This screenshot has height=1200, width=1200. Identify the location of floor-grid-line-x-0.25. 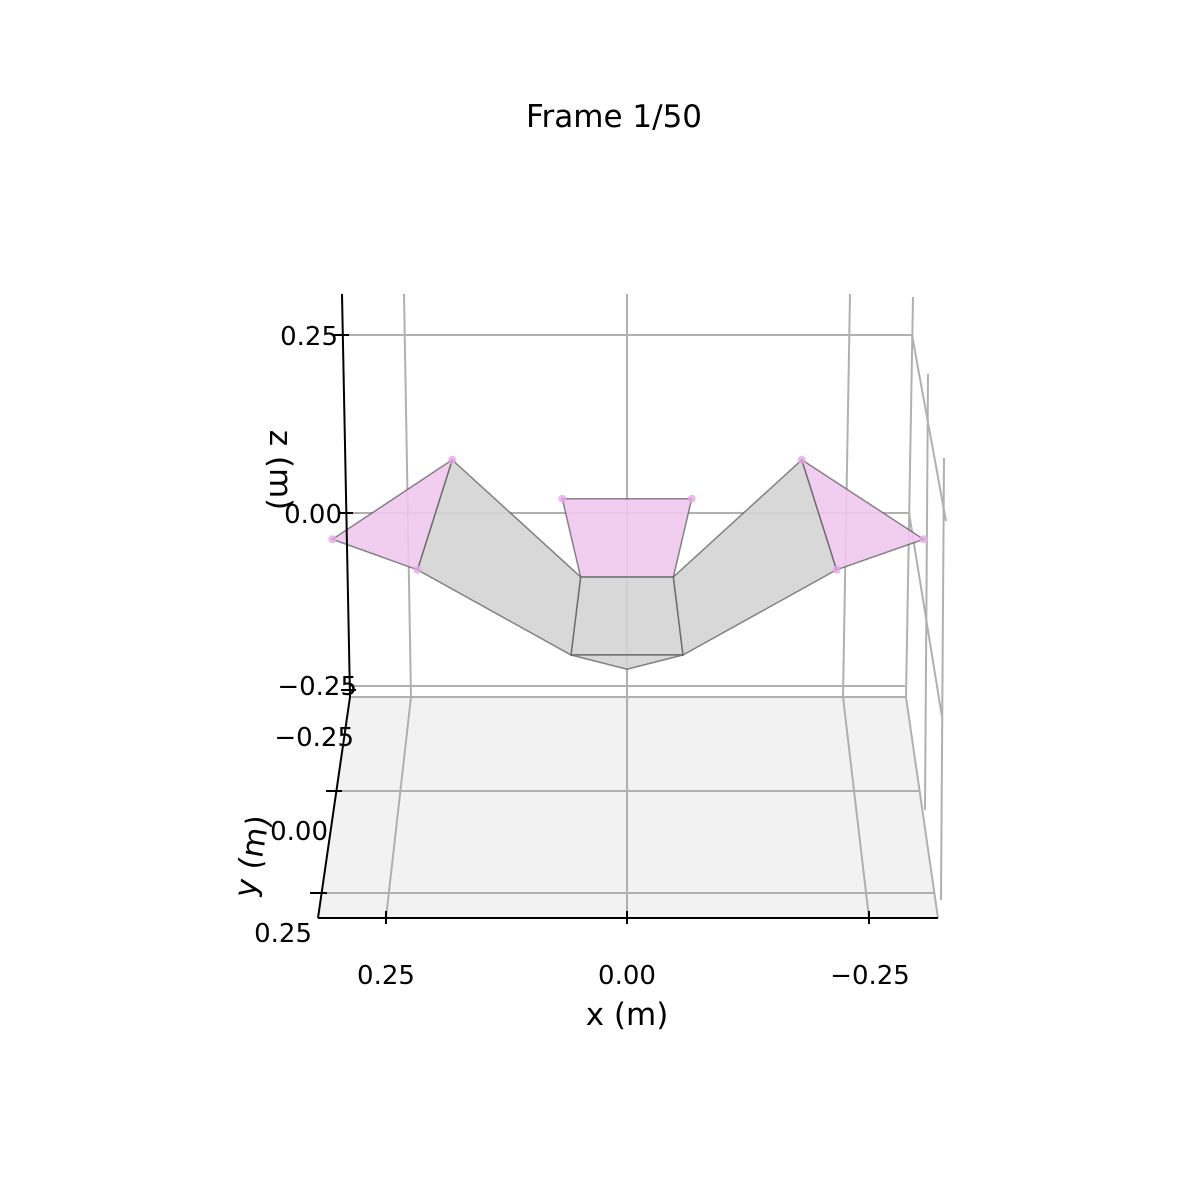
(398, 807).